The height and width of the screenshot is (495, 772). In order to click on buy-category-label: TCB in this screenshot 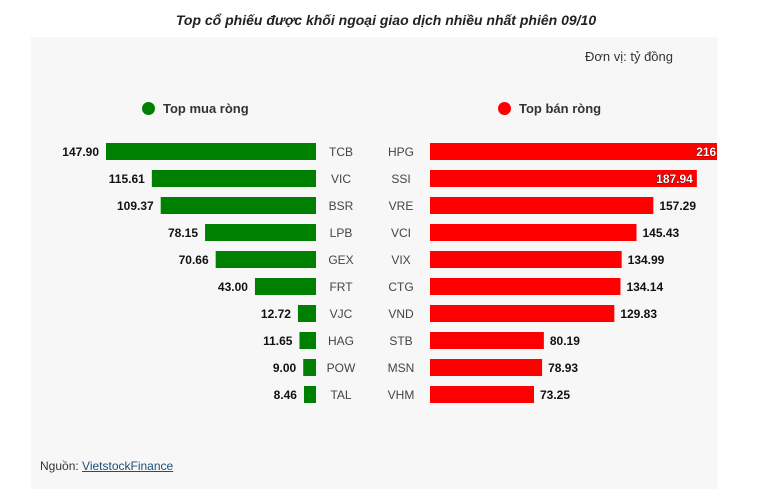, I will do `click(341, 152)`.